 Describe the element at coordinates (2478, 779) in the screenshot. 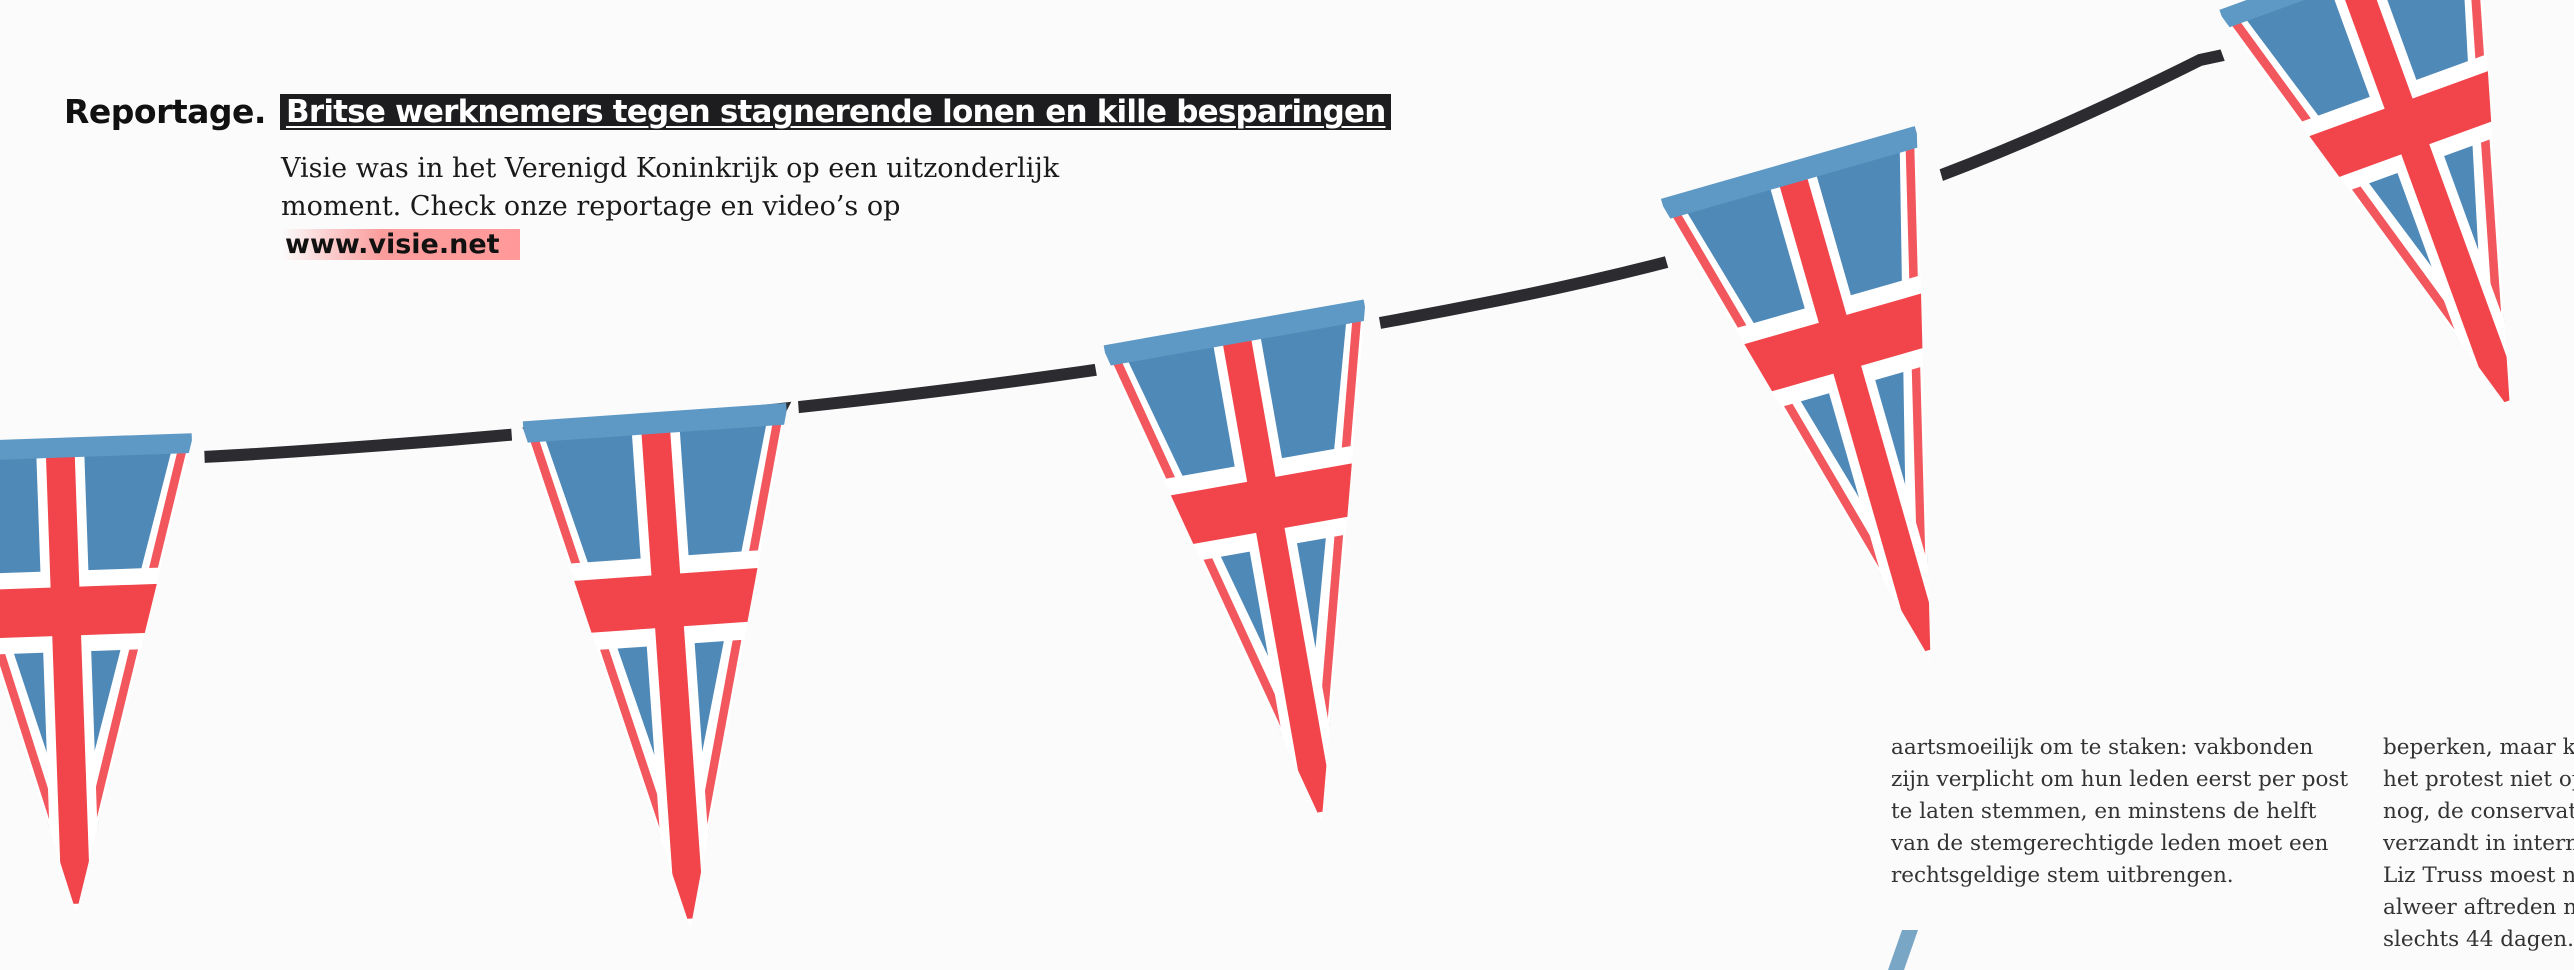

I see `column-line: het protest niet op` at that location.